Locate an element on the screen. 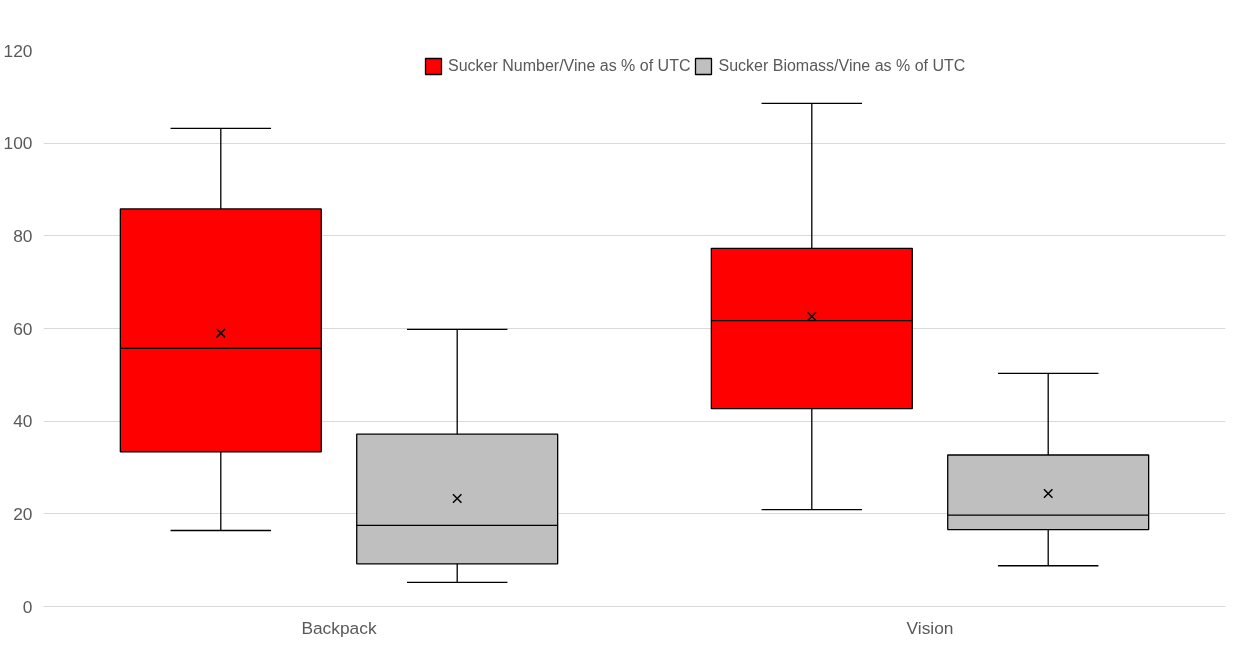 This screenshot has width=1246, height=651. x-tick-label: Backpack is located at coordinates (339, 627).